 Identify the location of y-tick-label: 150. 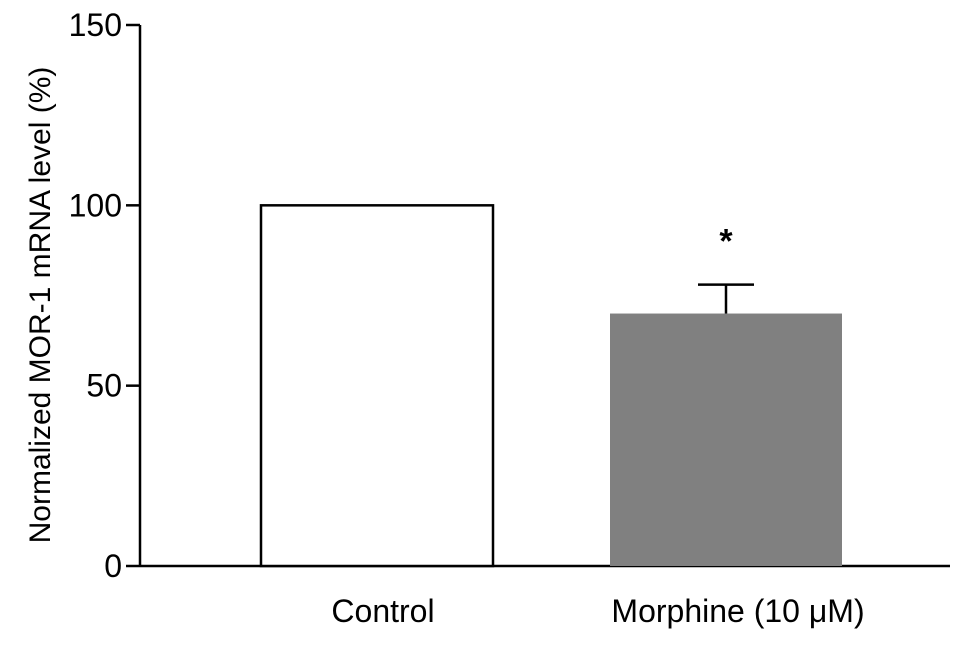
(95, 25).